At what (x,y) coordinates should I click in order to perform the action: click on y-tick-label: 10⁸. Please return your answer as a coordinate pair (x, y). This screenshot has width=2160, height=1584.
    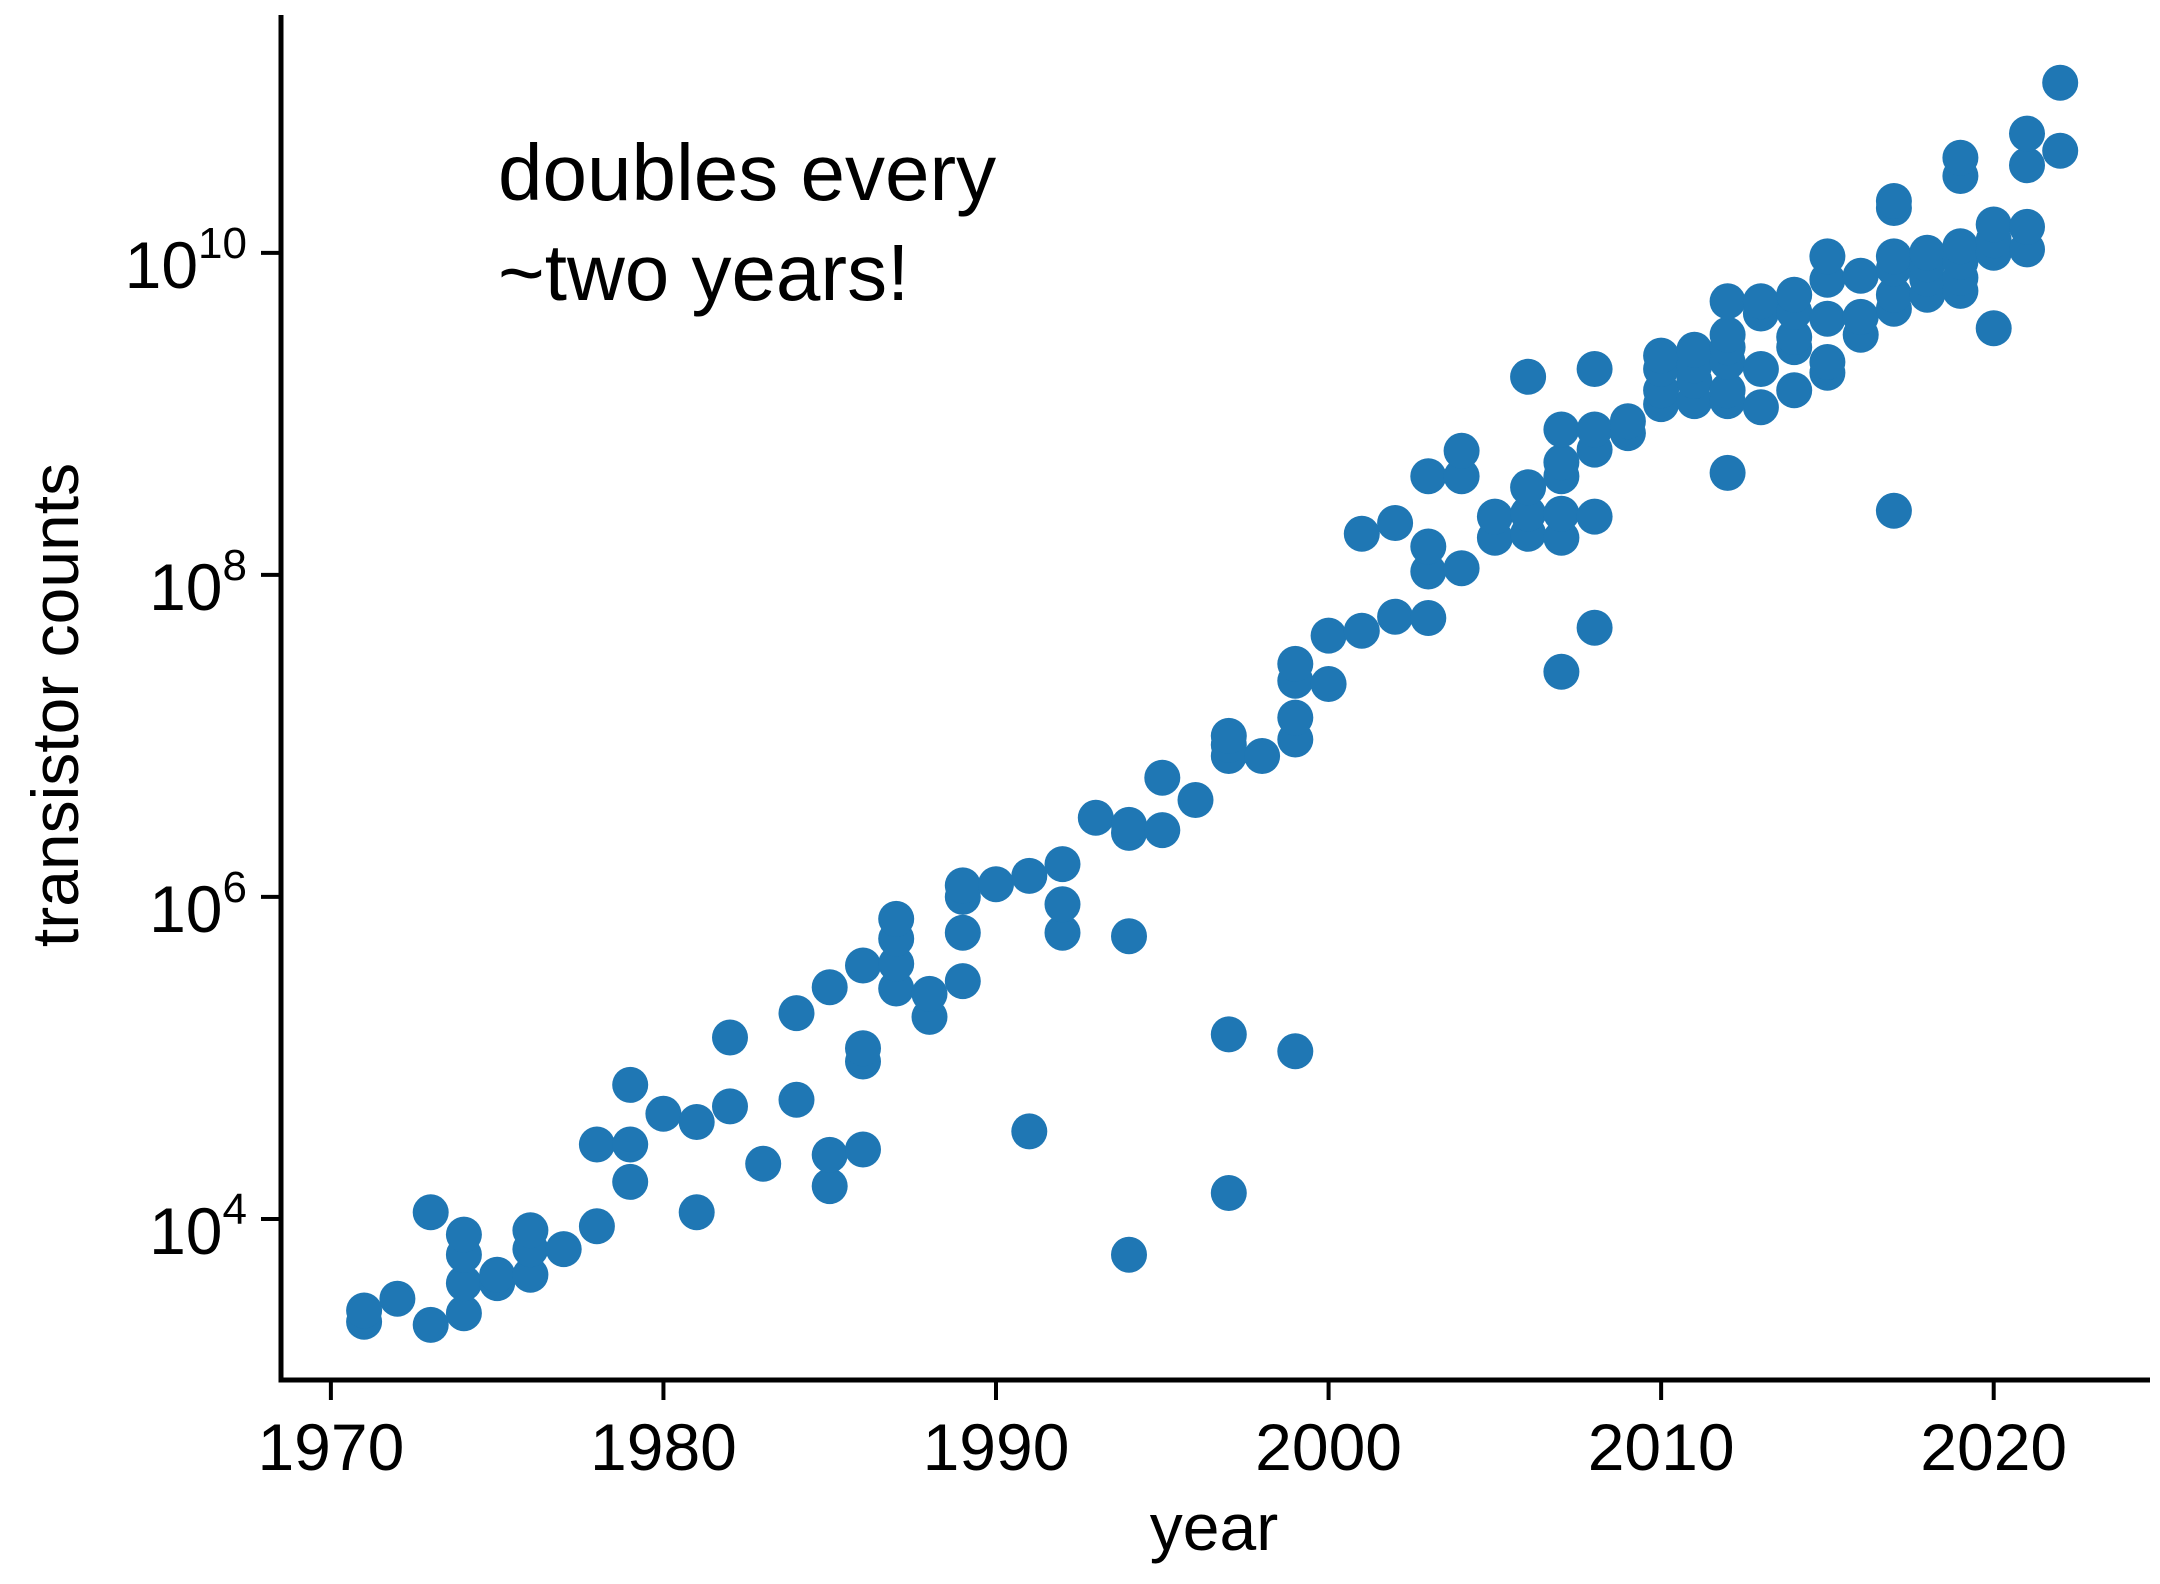
    Looking at the image, I should click on (198, 582).